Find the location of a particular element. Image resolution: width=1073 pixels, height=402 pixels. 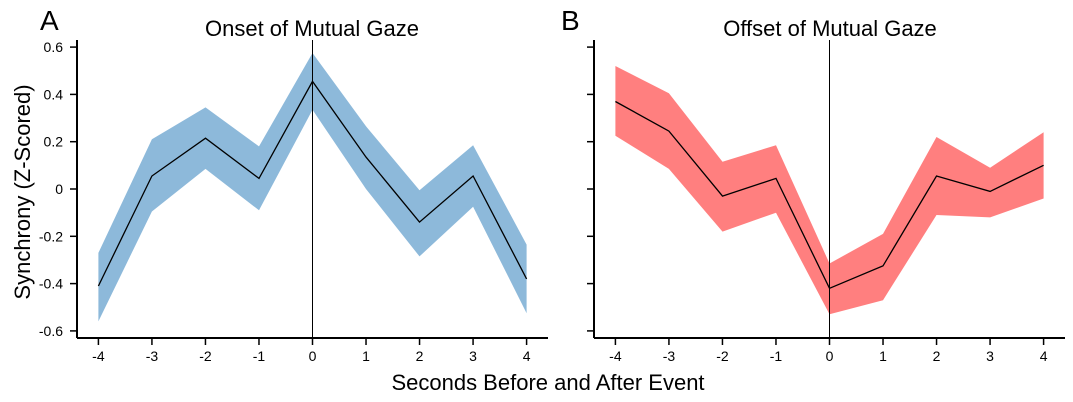

y-tick-label: 0.2 is located at coordinates (54, 142).